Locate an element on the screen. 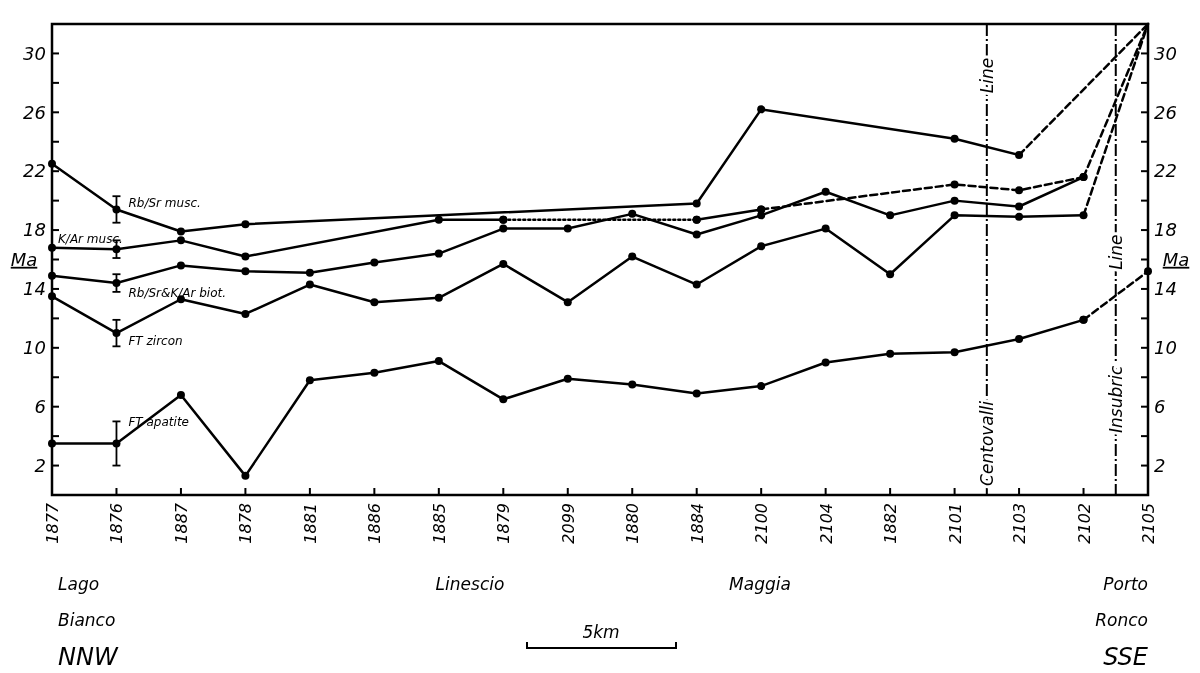 This screenshot has width=1200, height=673. y-tick-label: 18 is located at coordinates (34, 230).